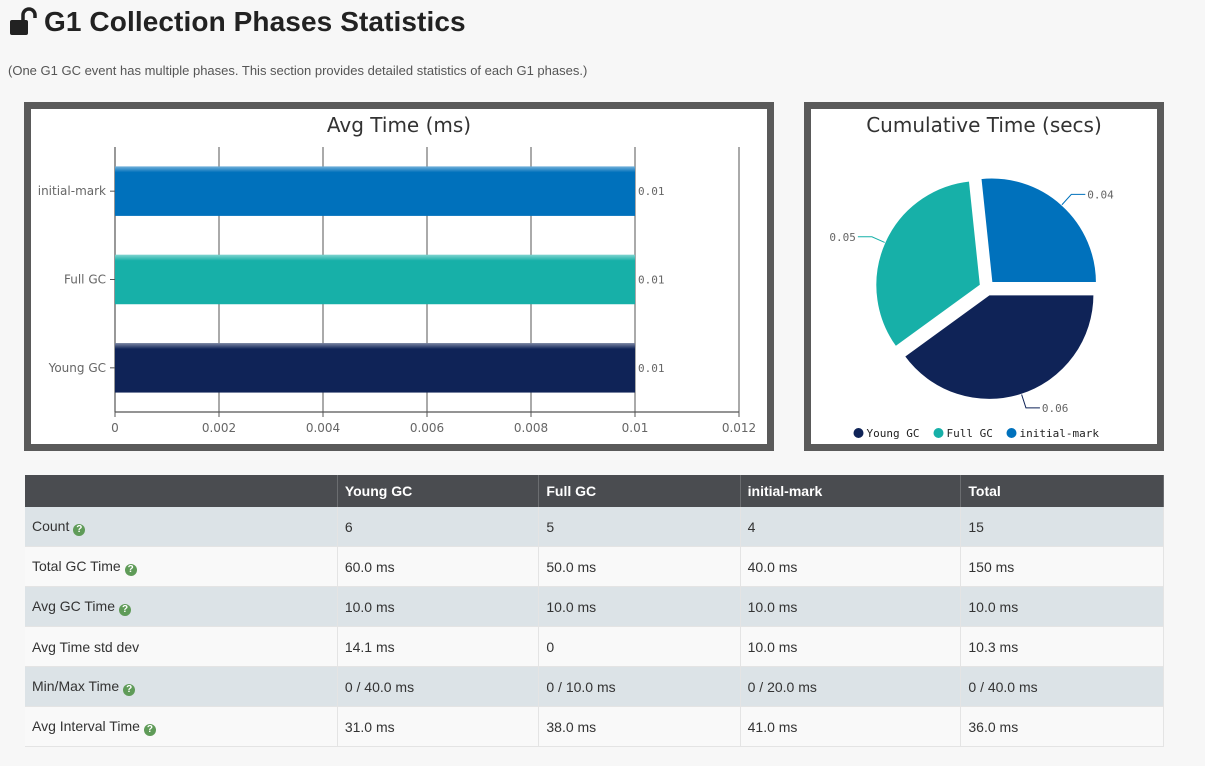 The height and width of the screenshot is (766, 1205). Describe the element at coordinates (181, 686) in the screenshot. I see `row-label-cell: Min/Max Time?` at that location.